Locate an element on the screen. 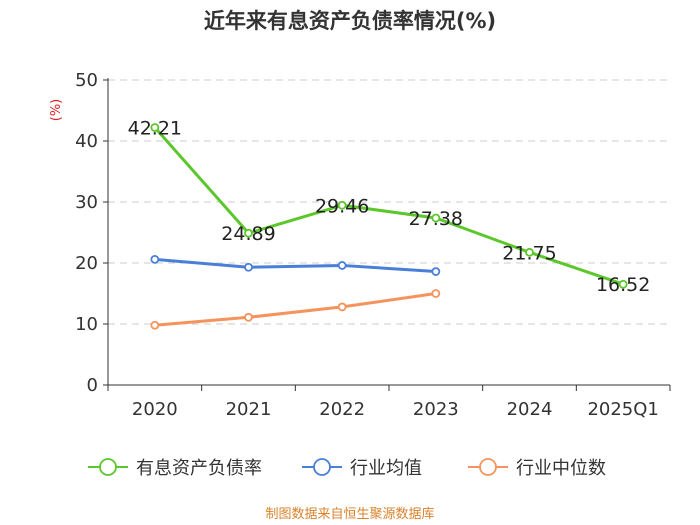 This screenshot has width=700, height=525. chart-title: 近年来有息资产负债率情况(%) is located at coordinates (350, 21).